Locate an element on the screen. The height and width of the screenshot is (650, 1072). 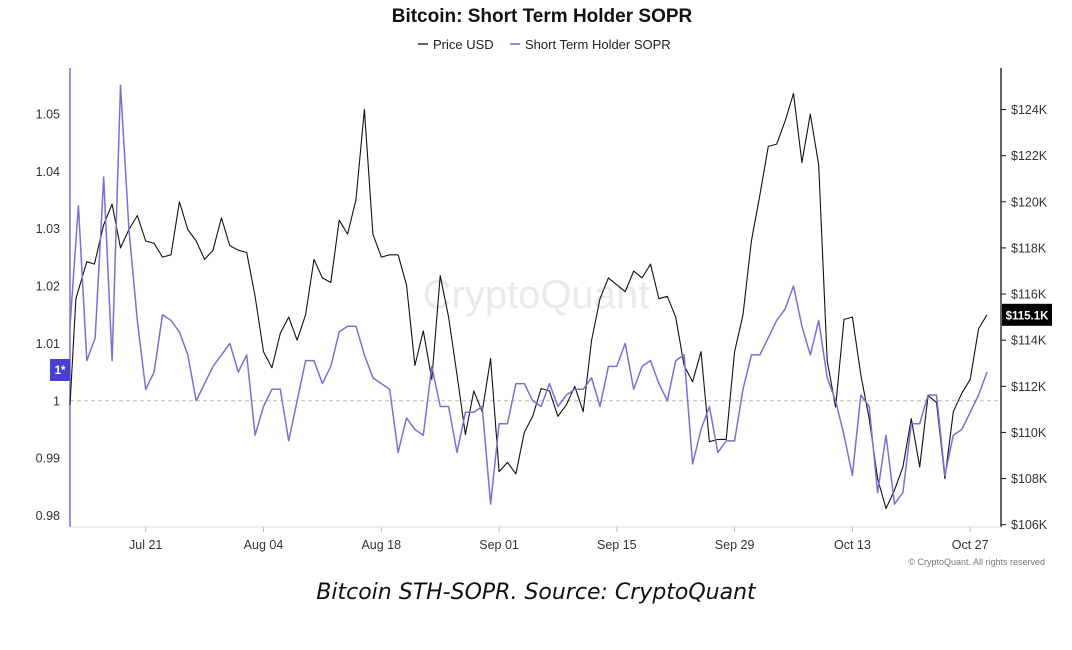
y-right-tick-label: $118K is located at coordinates (1029, 248).